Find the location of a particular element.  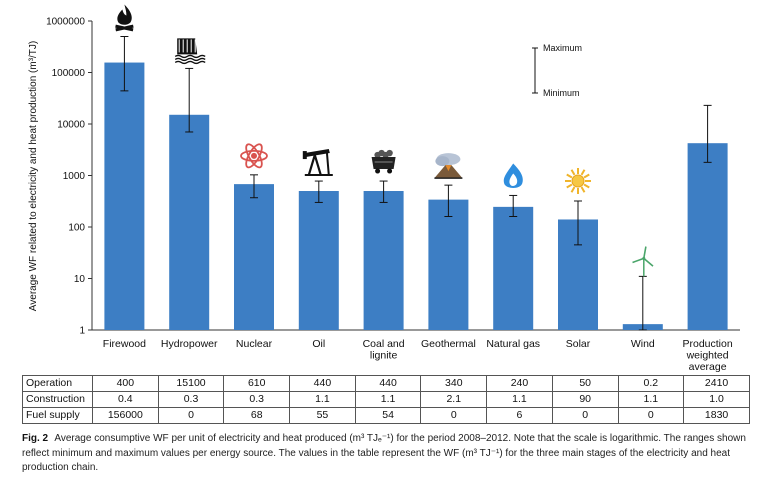

y-tick-label: 1000000 is located at coordinates (65, 22).